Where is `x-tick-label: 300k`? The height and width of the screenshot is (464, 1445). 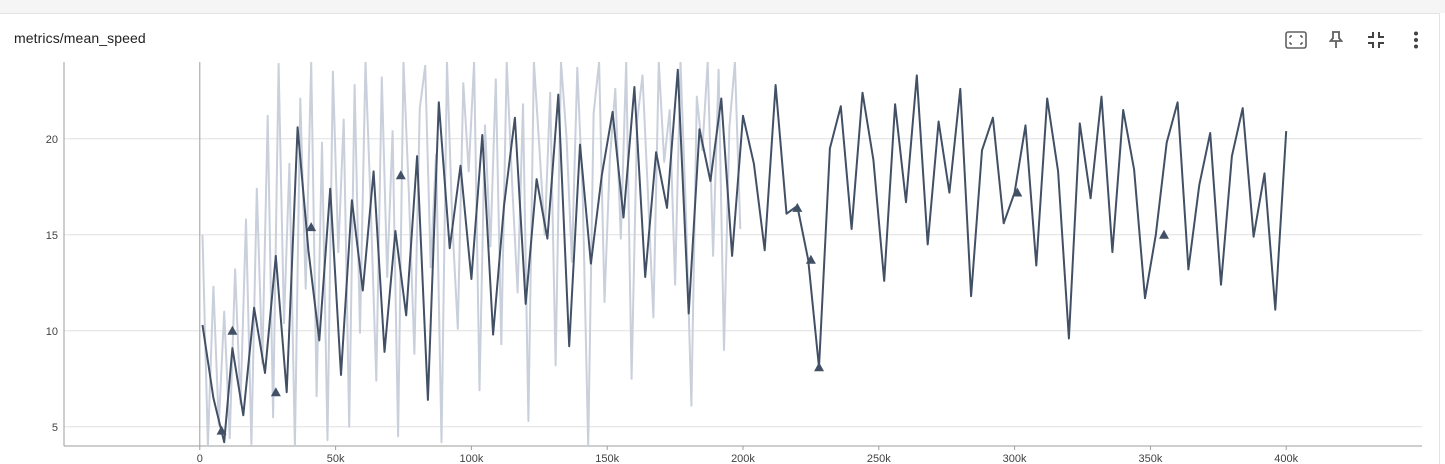 x-tick-label: 300k is located at coordinates (1015, 458).